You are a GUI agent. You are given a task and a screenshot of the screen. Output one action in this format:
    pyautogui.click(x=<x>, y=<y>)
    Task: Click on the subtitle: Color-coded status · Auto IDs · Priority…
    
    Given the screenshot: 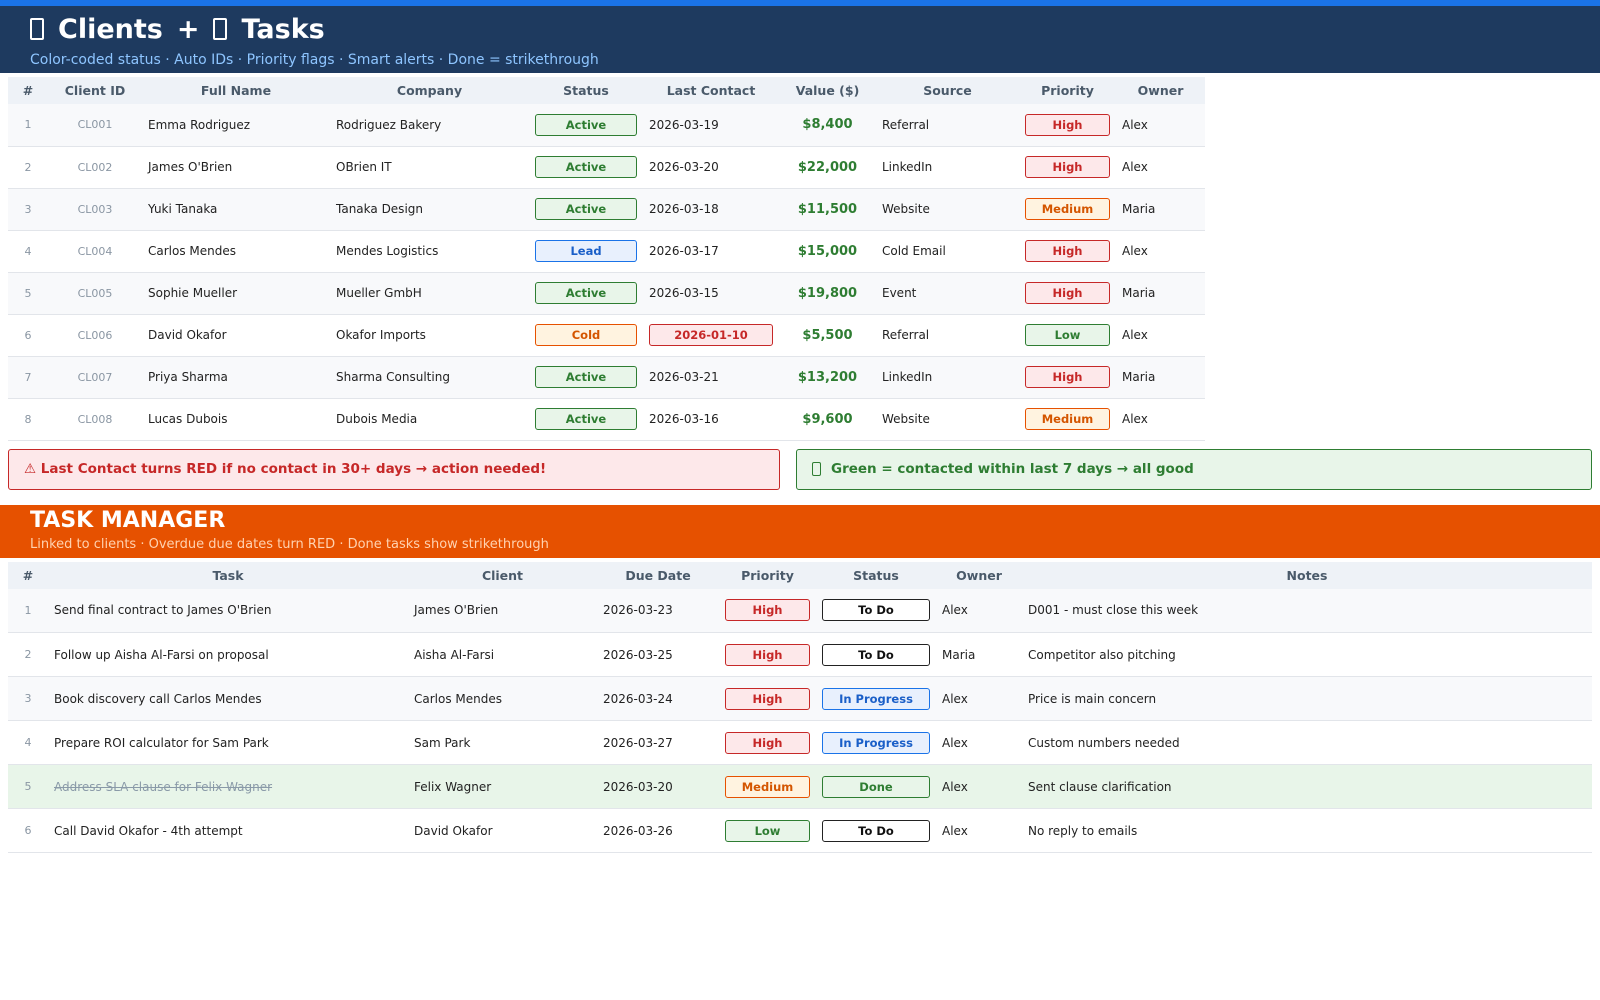 What is the action you would take?
    pyautogui.click(x=314, y=60)
    